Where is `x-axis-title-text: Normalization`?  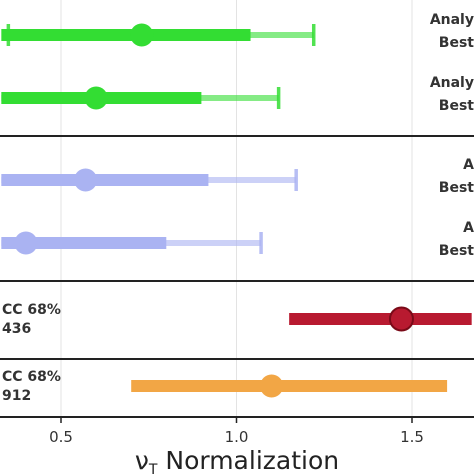
x-axis-title-text: Normalization is located at coordinates (248, 460).